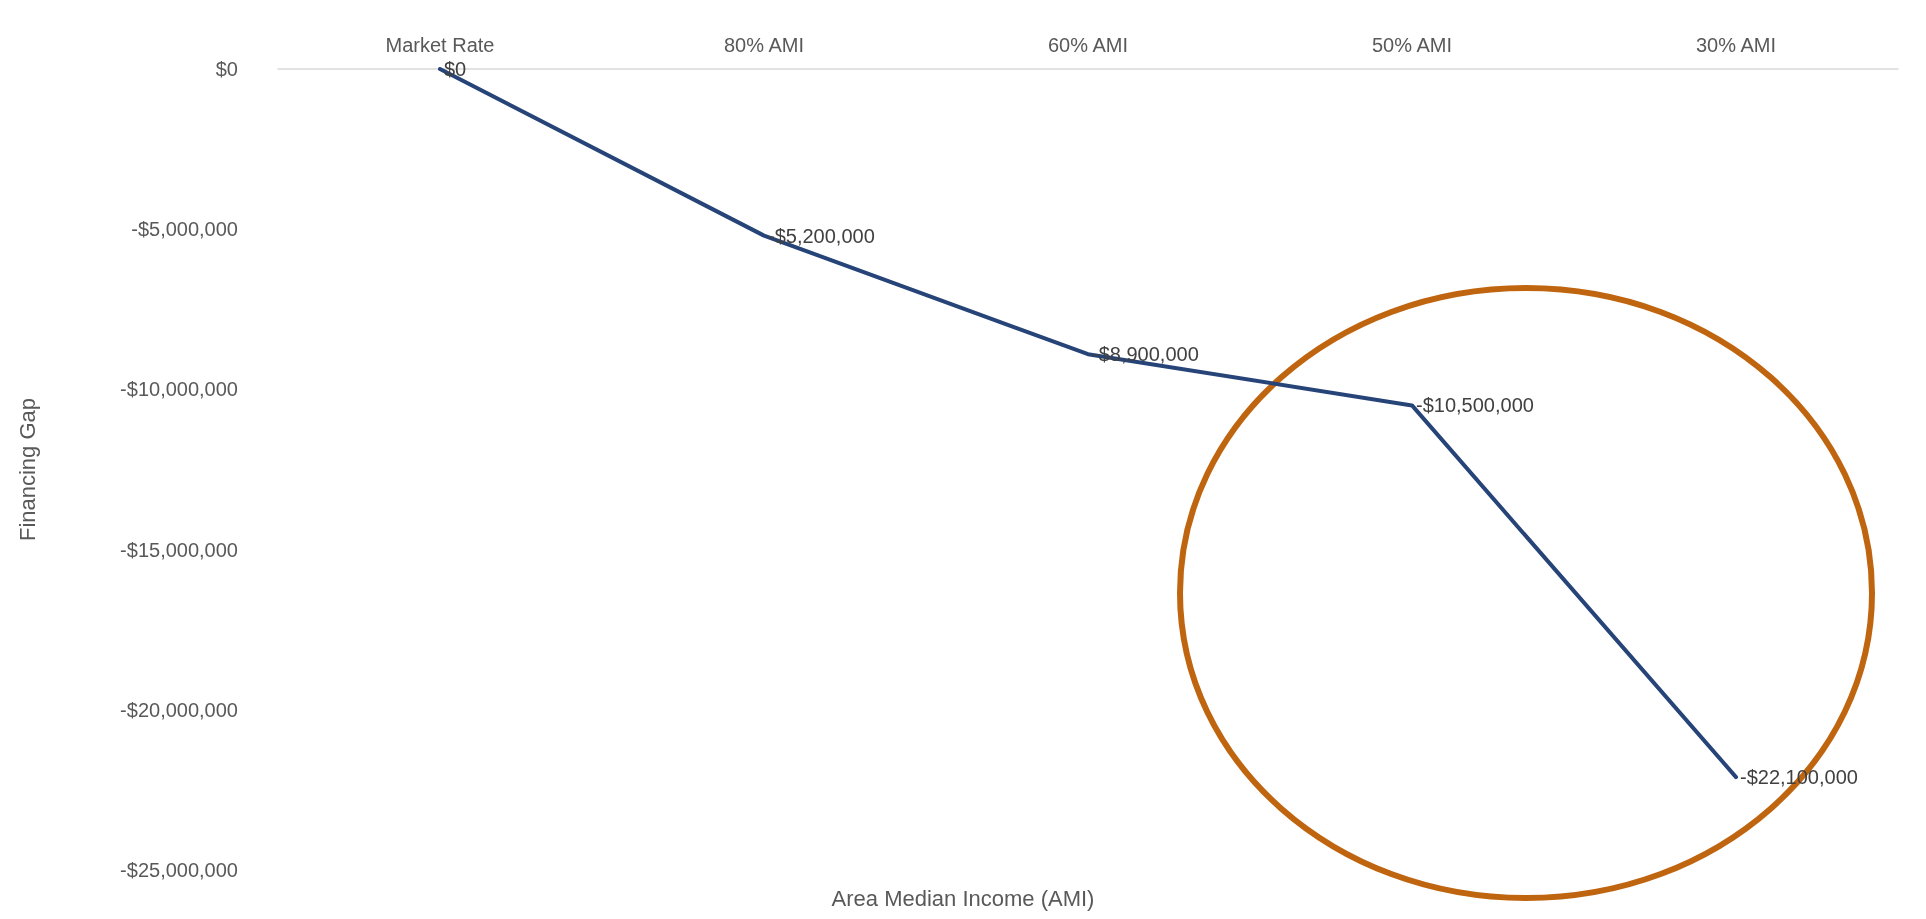 Image resolution: width=1926 pixels, height=919 pixels. What do you see at coordinates (440, 45) in the screenshot?
I see `x-tick-label: Market Rate` at bounding box center [440, 45].